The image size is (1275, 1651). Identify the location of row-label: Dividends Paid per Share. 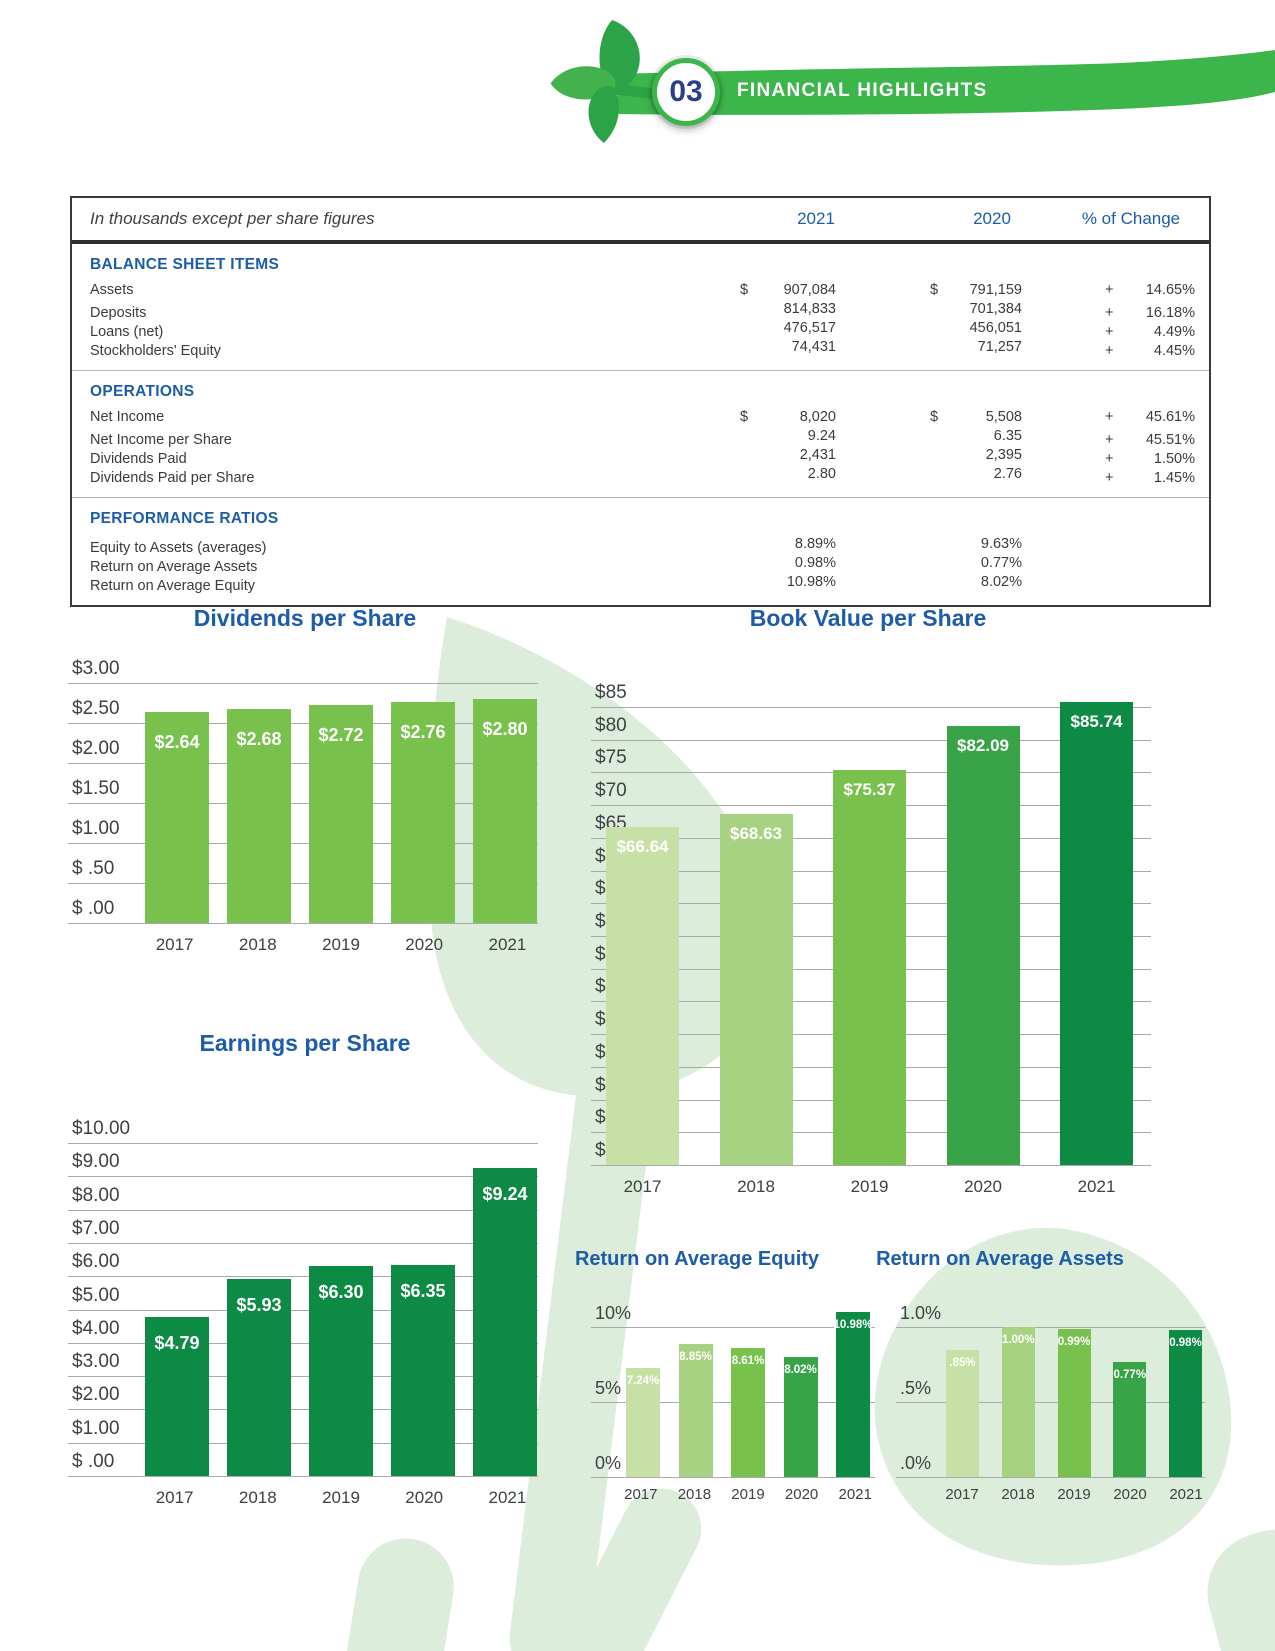
(172, 478).